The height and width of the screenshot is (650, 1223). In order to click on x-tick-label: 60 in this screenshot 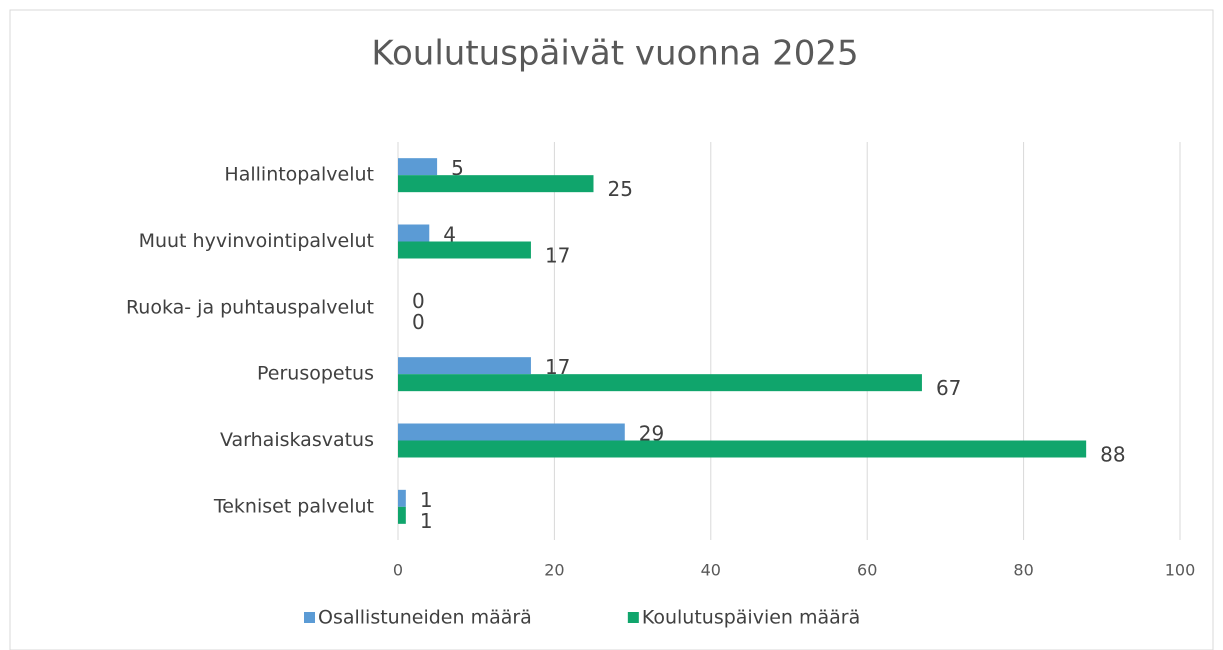, I will do `click(867, 570)`.